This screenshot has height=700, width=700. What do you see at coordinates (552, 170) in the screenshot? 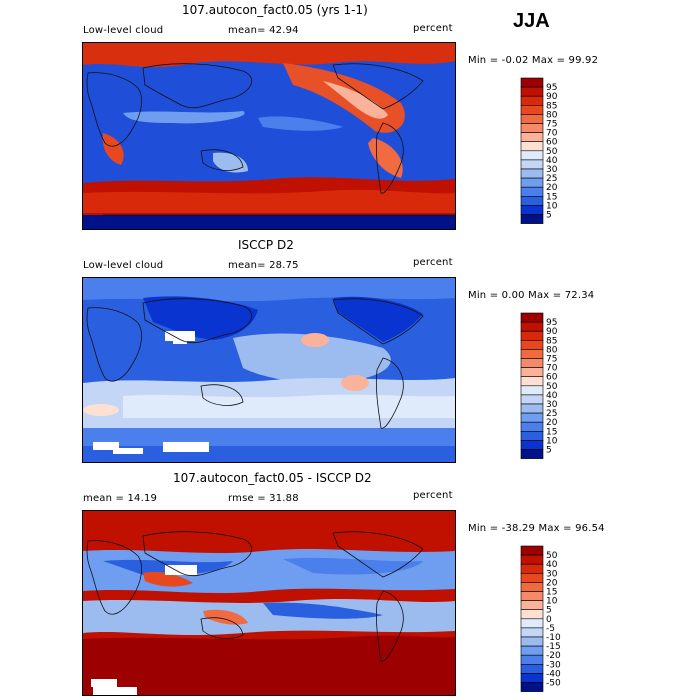
I see `panel1-colorbar-tick-label: 30` at bounding box center [552, 170].